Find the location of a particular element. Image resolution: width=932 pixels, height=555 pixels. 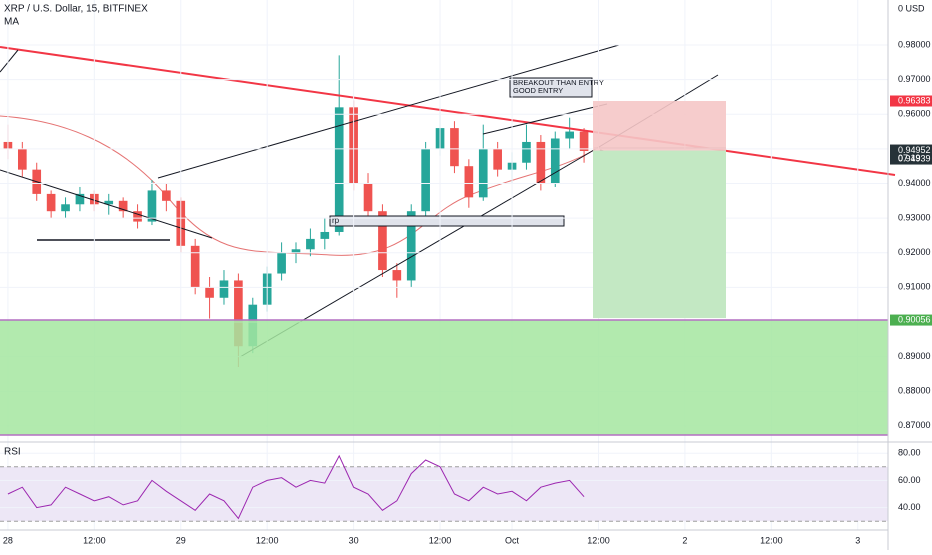

y-tick-label: 0.96000 is located at coordinates (914, 114).